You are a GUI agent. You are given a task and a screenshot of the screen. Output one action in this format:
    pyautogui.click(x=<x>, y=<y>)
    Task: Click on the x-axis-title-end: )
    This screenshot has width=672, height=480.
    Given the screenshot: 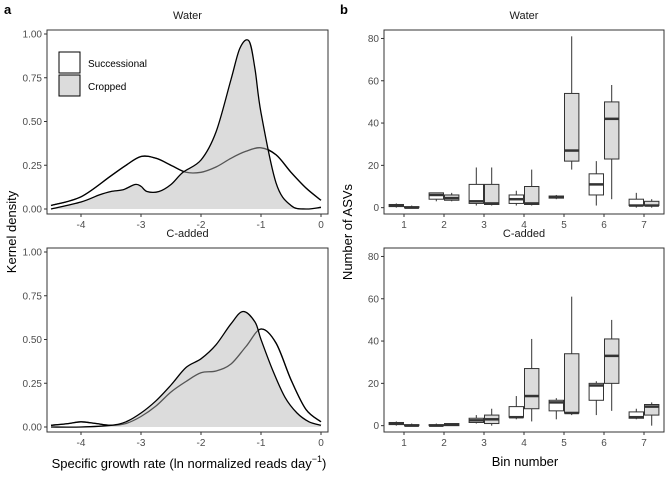 What is the action you would take?
    pyautogui.click(x=324, y=463)
    